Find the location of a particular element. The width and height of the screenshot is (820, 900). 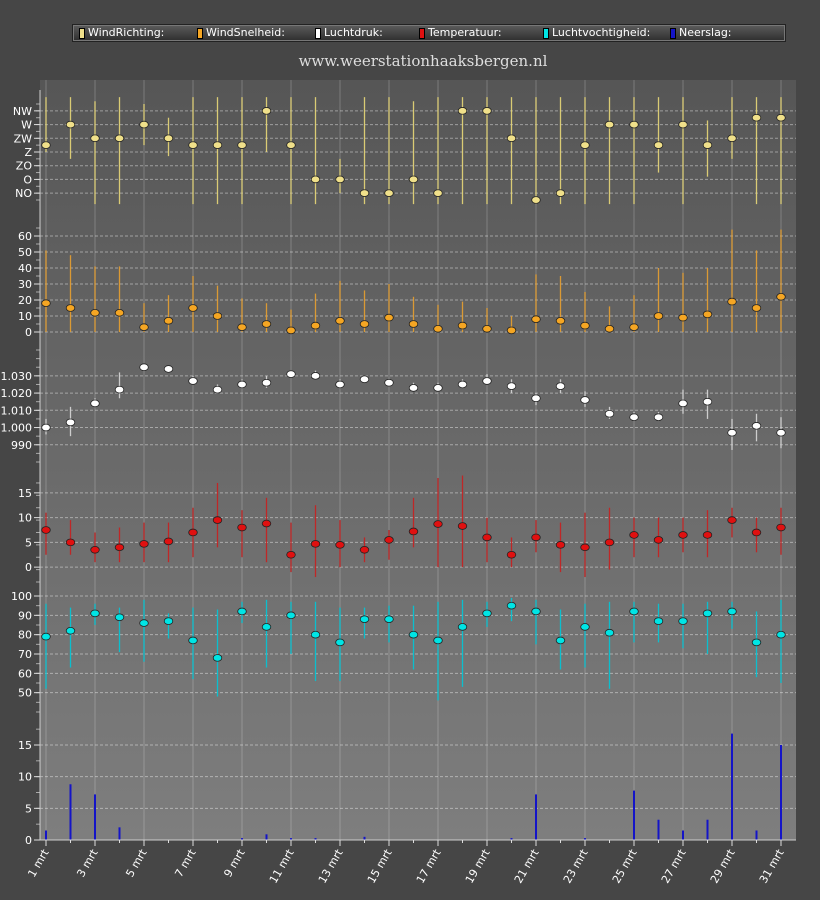

y-tick-label: NW is located at coordinates (22, 111).